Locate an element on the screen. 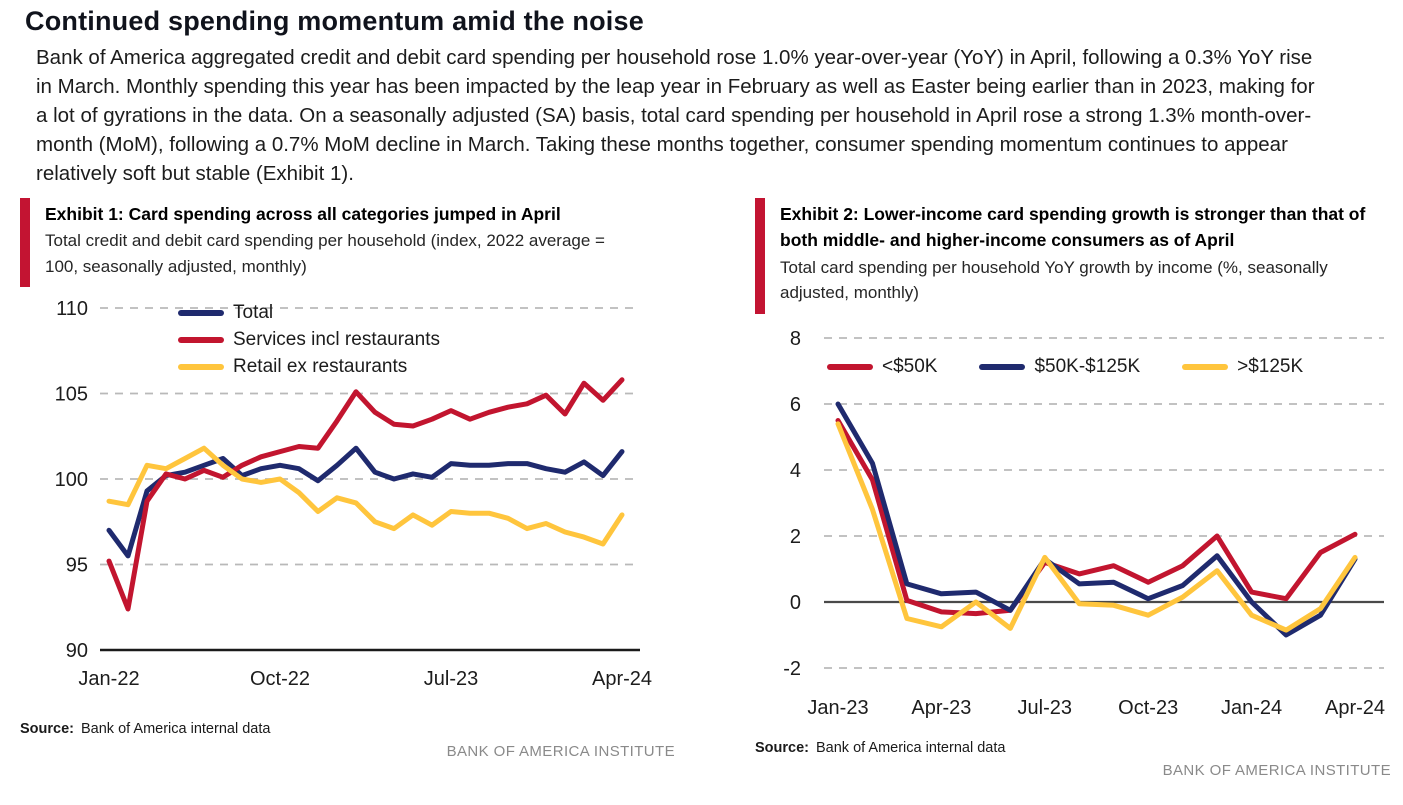  series-line-services-incl-restaurants is located at coordinates (365, 494).